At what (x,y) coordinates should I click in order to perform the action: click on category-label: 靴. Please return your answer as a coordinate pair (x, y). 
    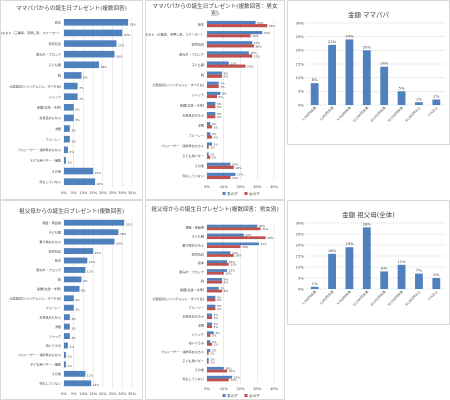
    Looking at the image, I should click on (202, 280).